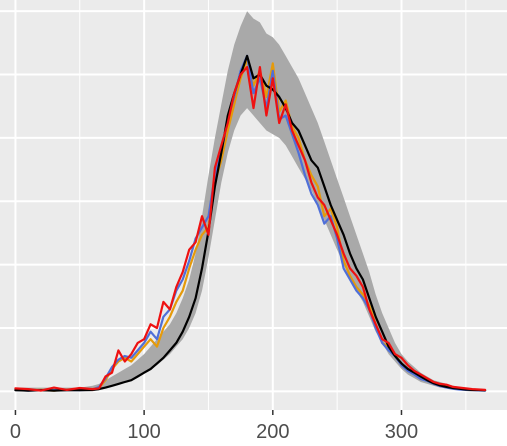  What do you see at coordinates (214, 426) in the screenshot?
I see `x-axis: 0 100 200 300` at bounding box center [214, 426].